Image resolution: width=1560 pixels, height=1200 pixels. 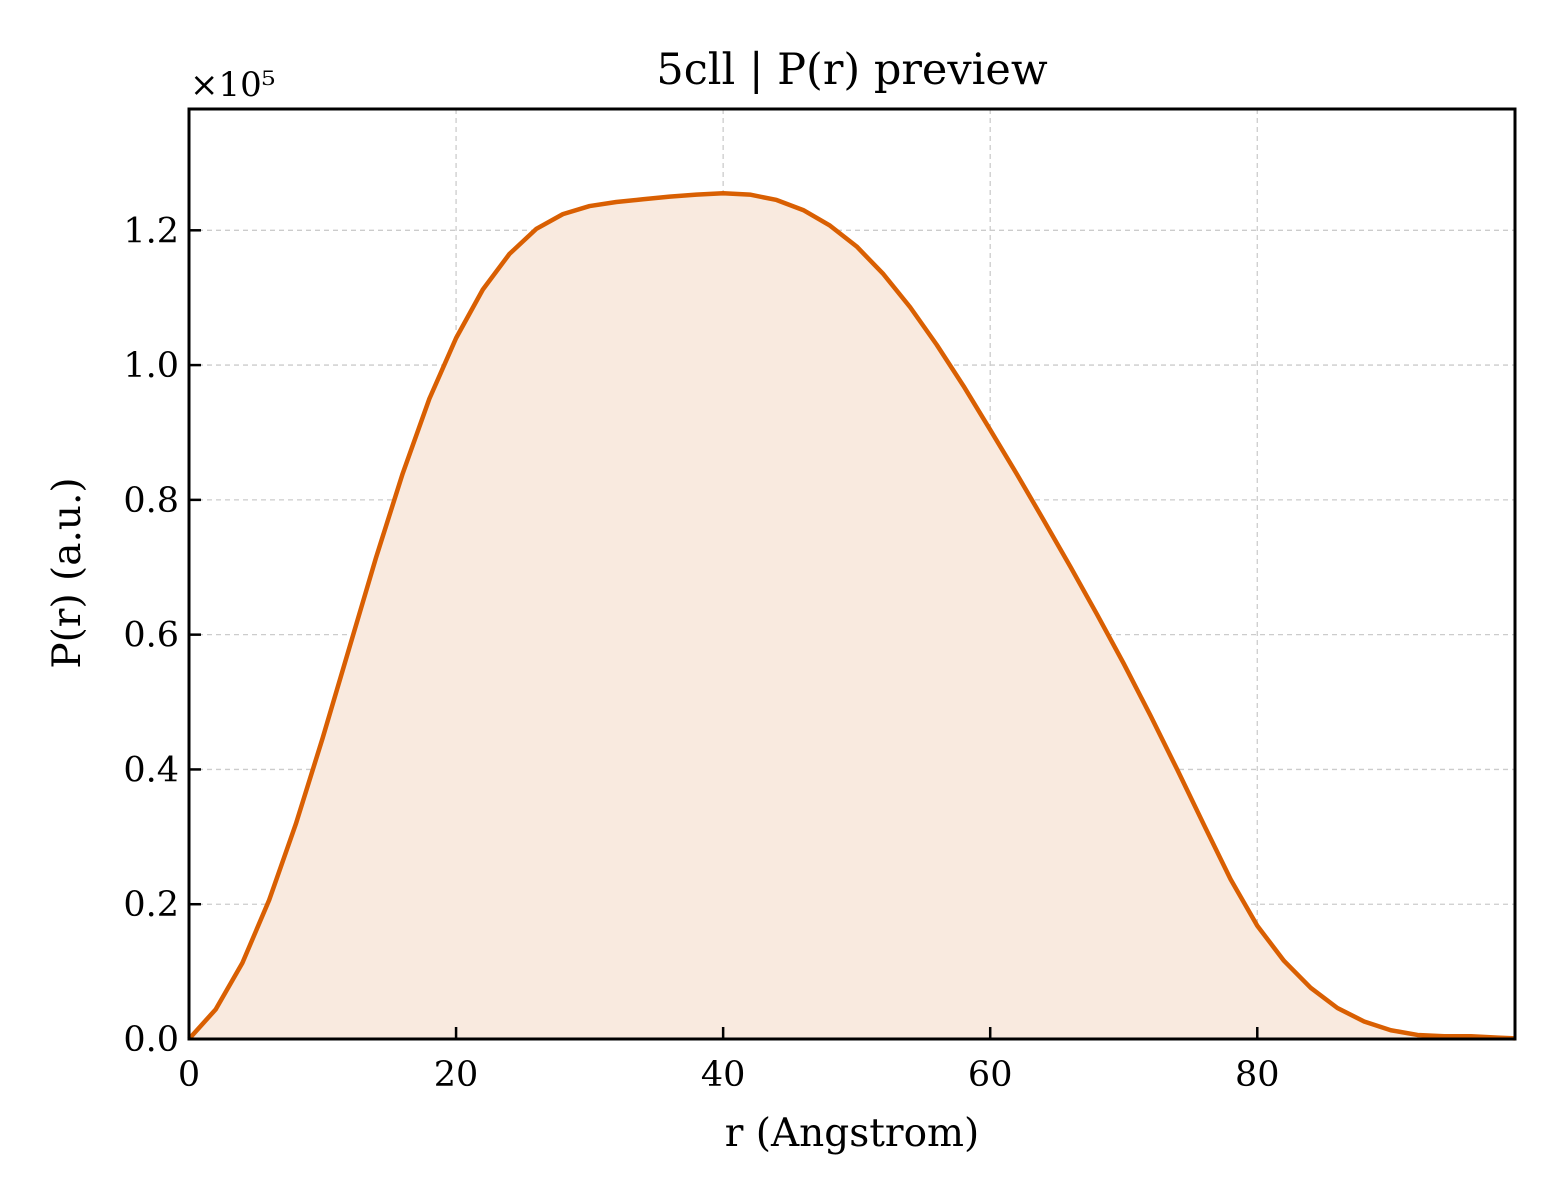 I want to click on x-tick-label: 40, so click(x=723, y=1075).